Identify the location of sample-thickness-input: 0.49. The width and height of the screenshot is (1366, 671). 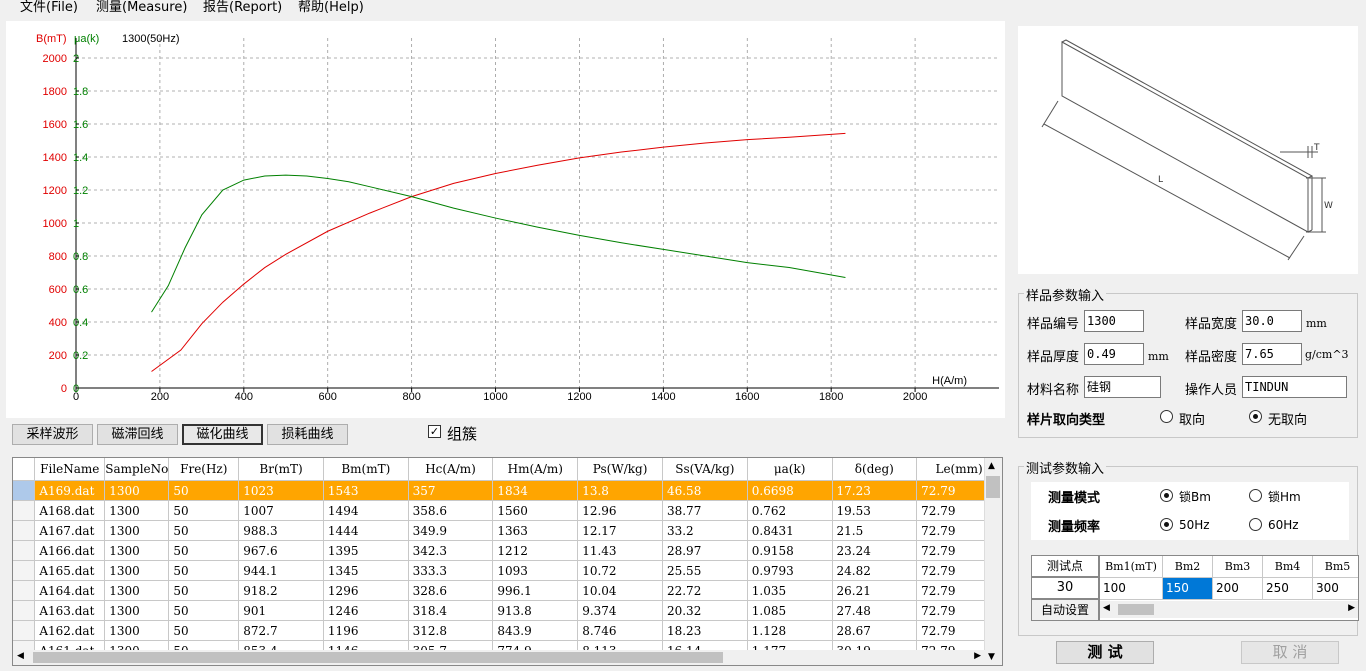
(1114, 354).